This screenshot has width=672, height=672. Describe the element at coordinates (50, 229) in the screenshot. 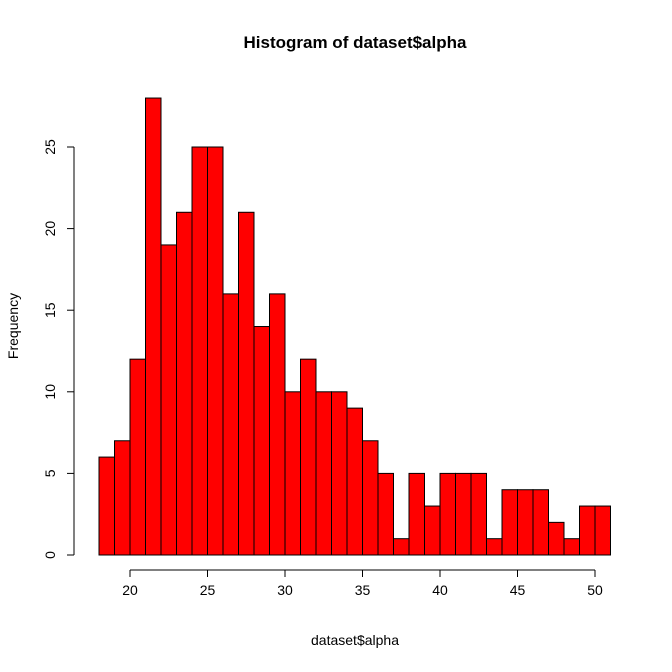

I see `y-tick-label: 20` at that location.